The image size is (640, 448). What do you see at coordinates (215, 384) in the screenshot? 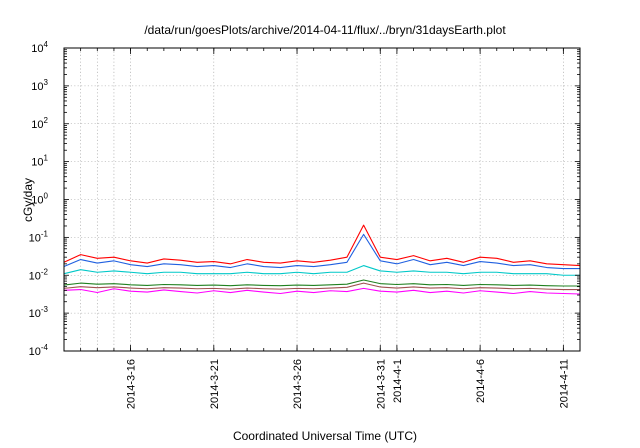
I see `x-tick-label: 2014-3-21` at bounding box center [215, 384].